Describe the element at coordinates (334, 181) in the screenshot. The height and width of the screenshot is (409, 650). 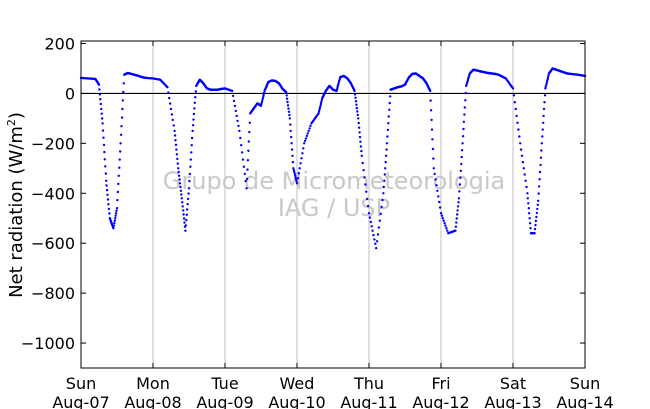
I see `watermark-line-1: Grupo de Micrometeorologia` at that location.